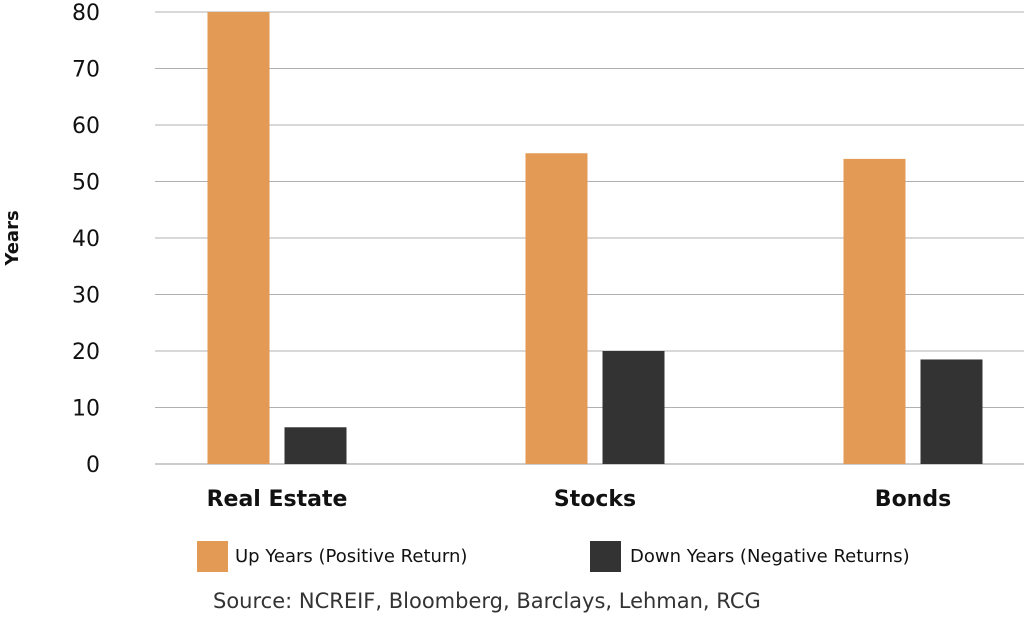 This screenshot has height=623, width=1024. I want to click on x-category-label: Real Estate, so click(277, 499).